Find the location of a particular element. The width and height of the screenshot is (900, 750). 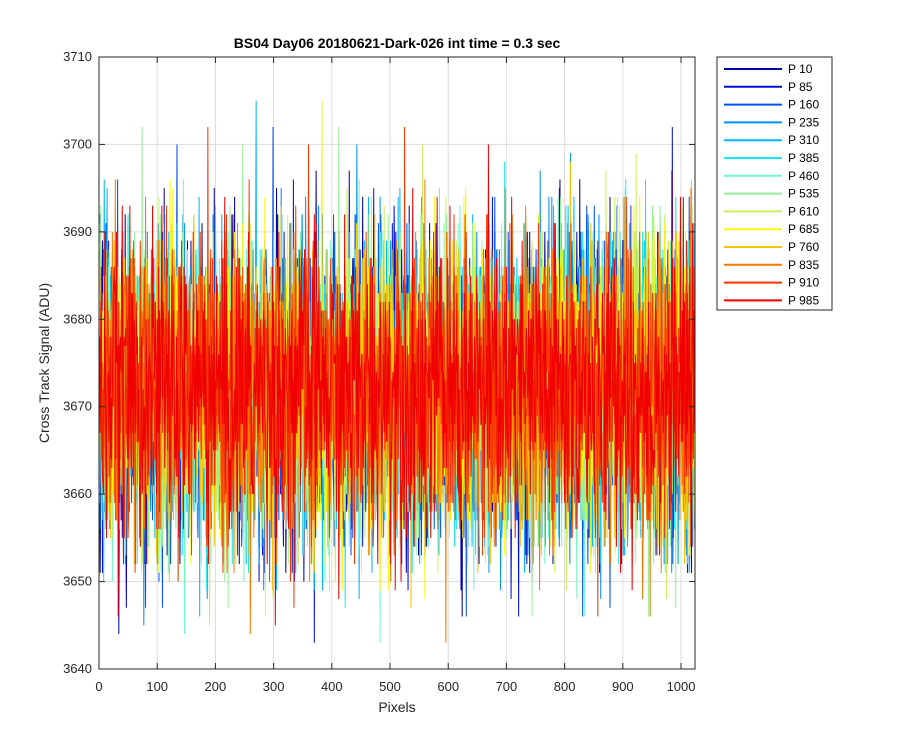

x-tick-label: 700 is located at coordinates (507, 686).